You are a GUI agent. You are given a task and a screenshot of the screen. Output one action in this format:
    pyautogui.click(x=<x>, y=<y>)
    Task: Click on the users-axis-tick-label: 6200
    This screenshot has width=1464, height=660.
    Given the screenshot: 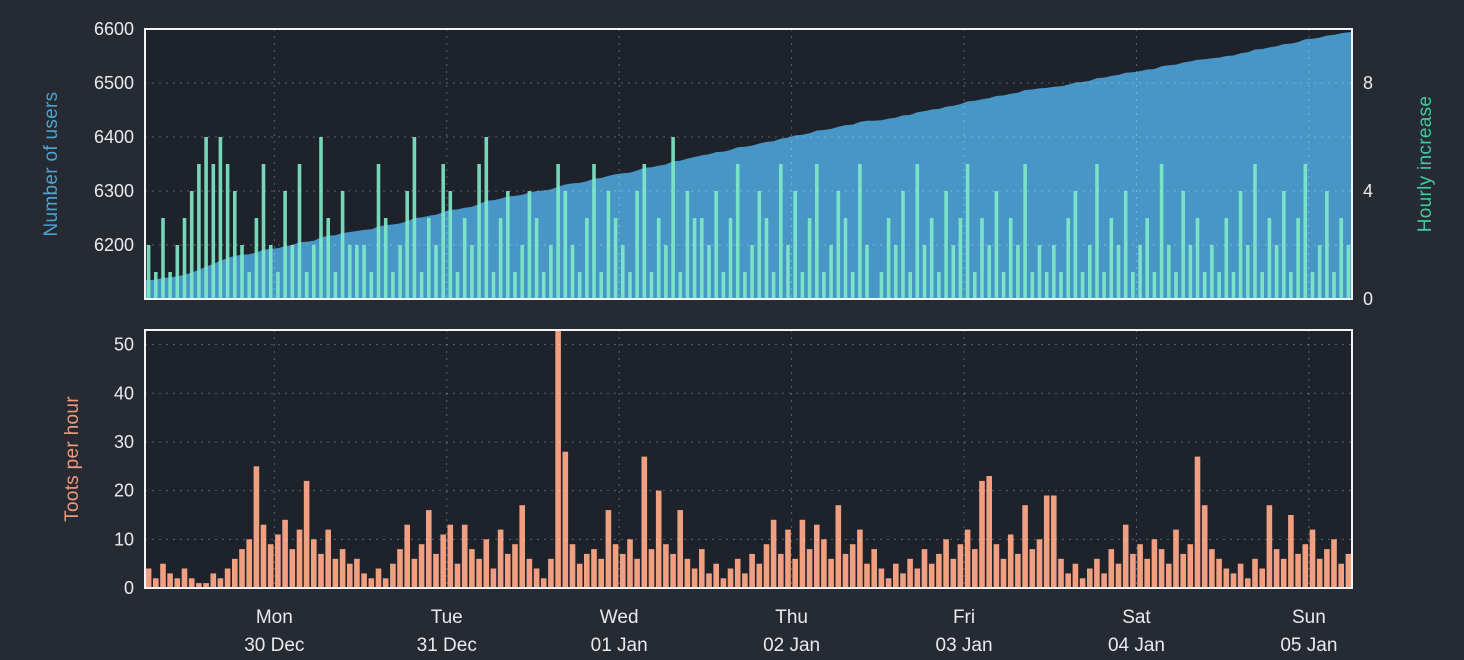 What is the action you would take?
    pyautogui.click(x=114, y=245)
    